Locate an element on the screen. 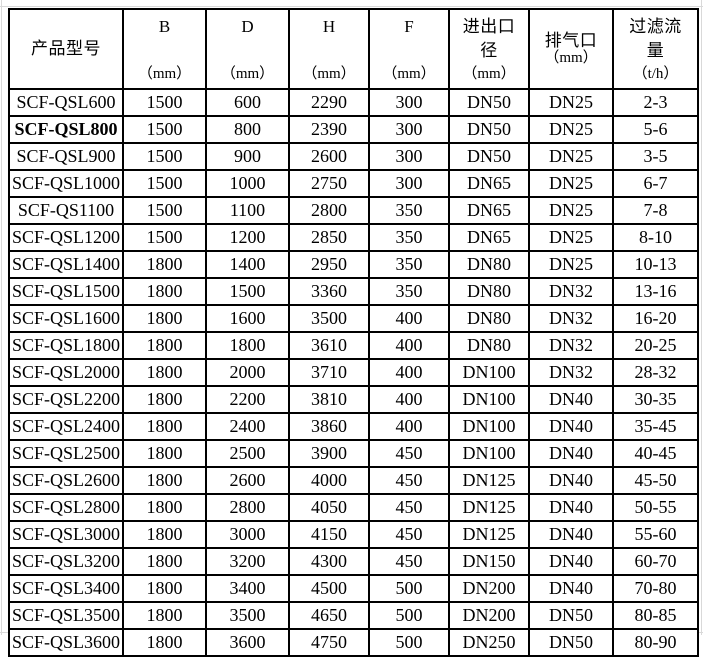 This screenshot has height=657, width=703. cell-h: 2800 is located at coordinates (329, 210).